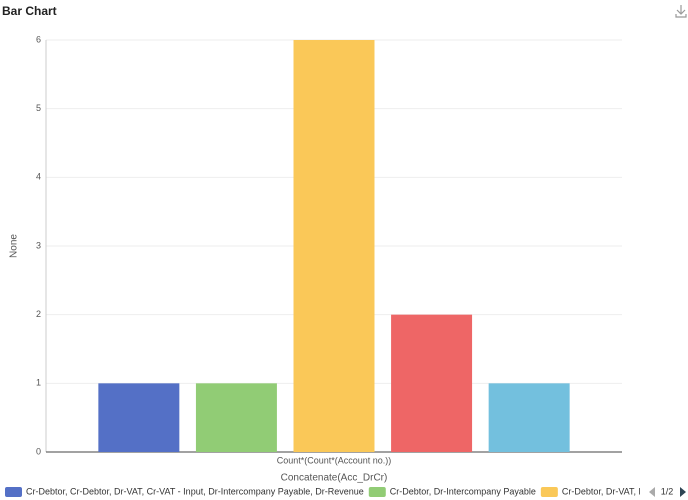 The image size is (688, 500). Describe the element at coordinates (681, 11) in the screenshot. I see `download-icon` at that location.